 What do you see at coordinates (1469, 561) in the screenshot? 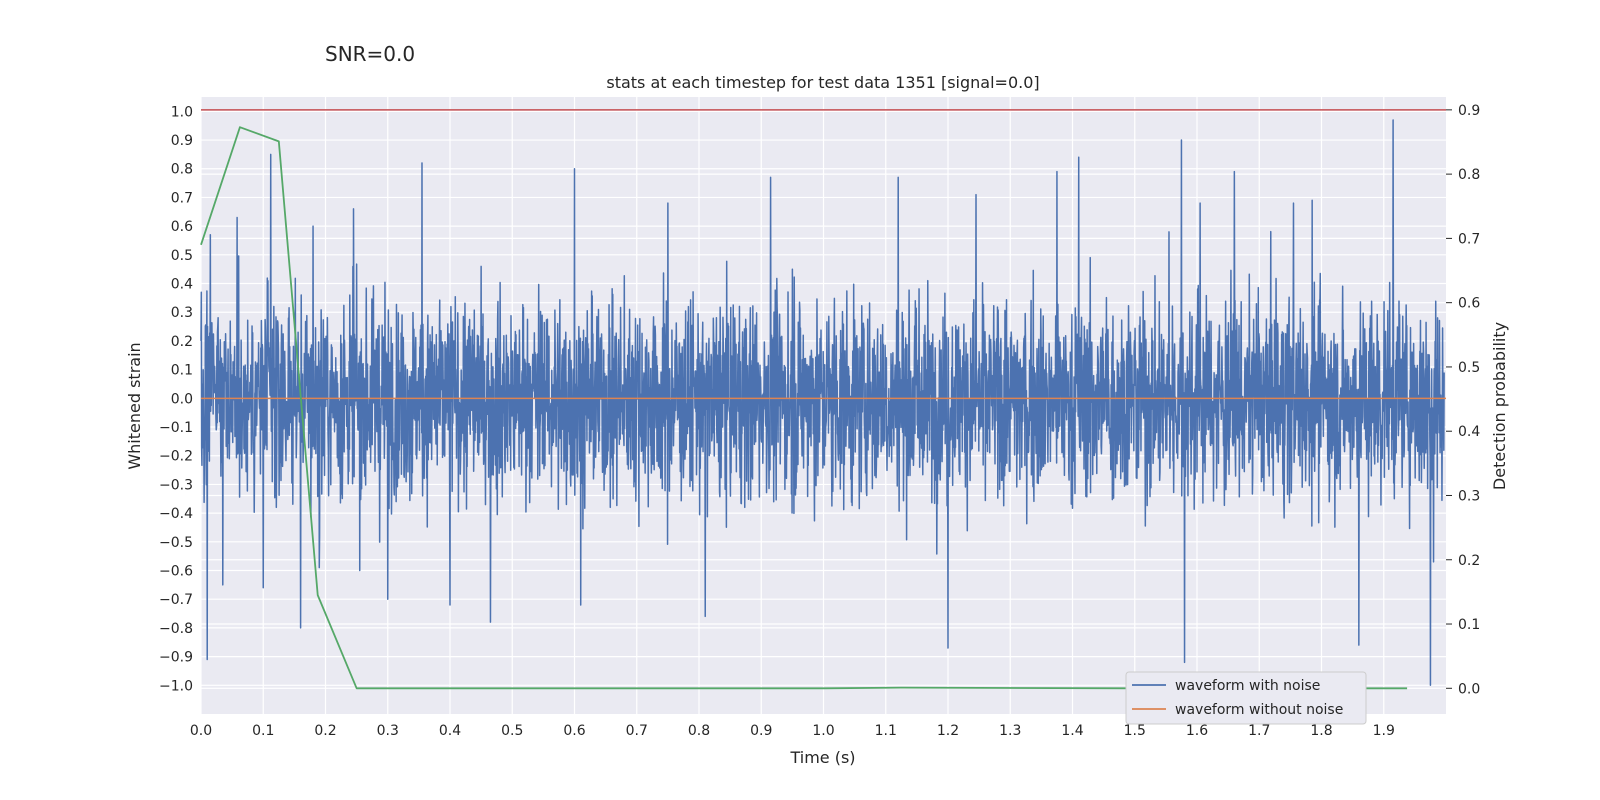
I see `y2-tick-label: 0.2` at bounding box center [1469, 561].